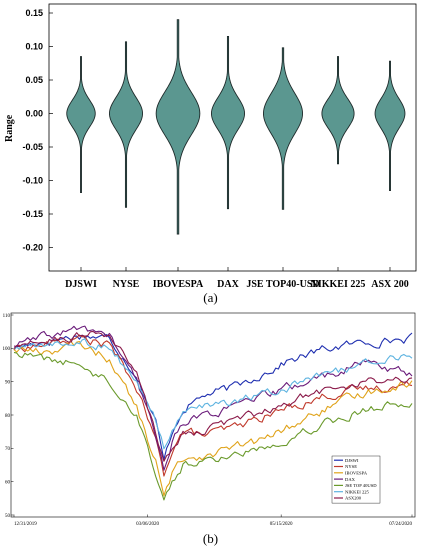  What do you see at coordinates (9, 128) in the screenshot?
I see `violin-y-axis-label: Range` at bounding box center [9, 128].